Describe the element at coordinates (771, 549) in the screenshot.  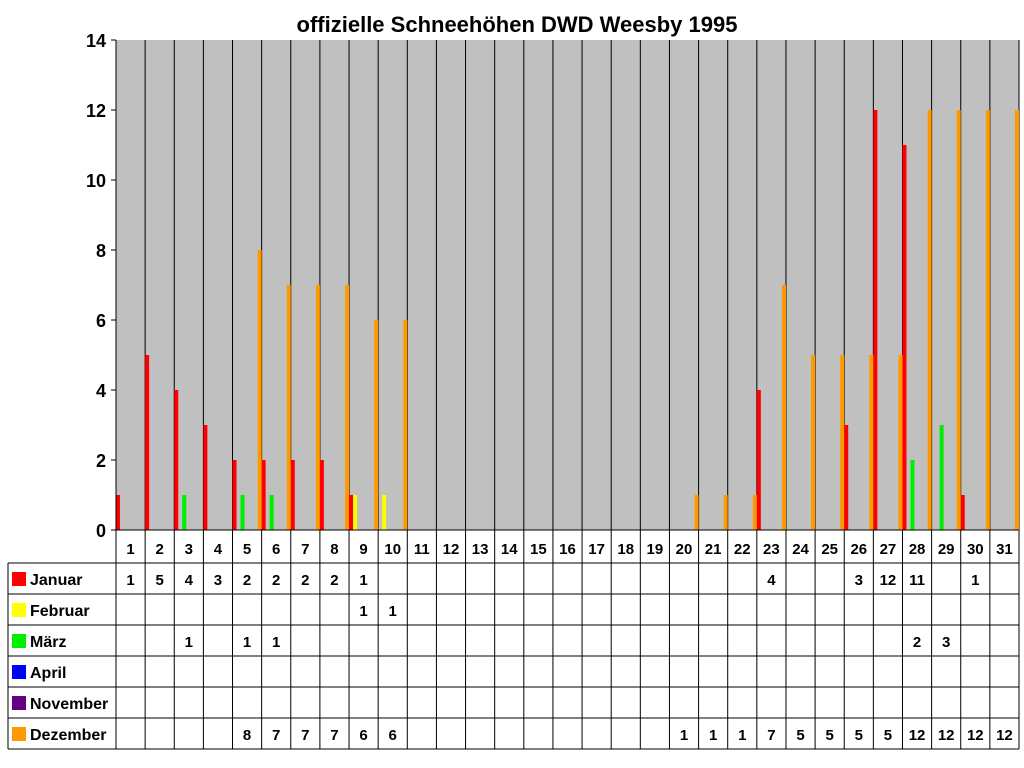
I see `x-tick-label: 23` at that location.